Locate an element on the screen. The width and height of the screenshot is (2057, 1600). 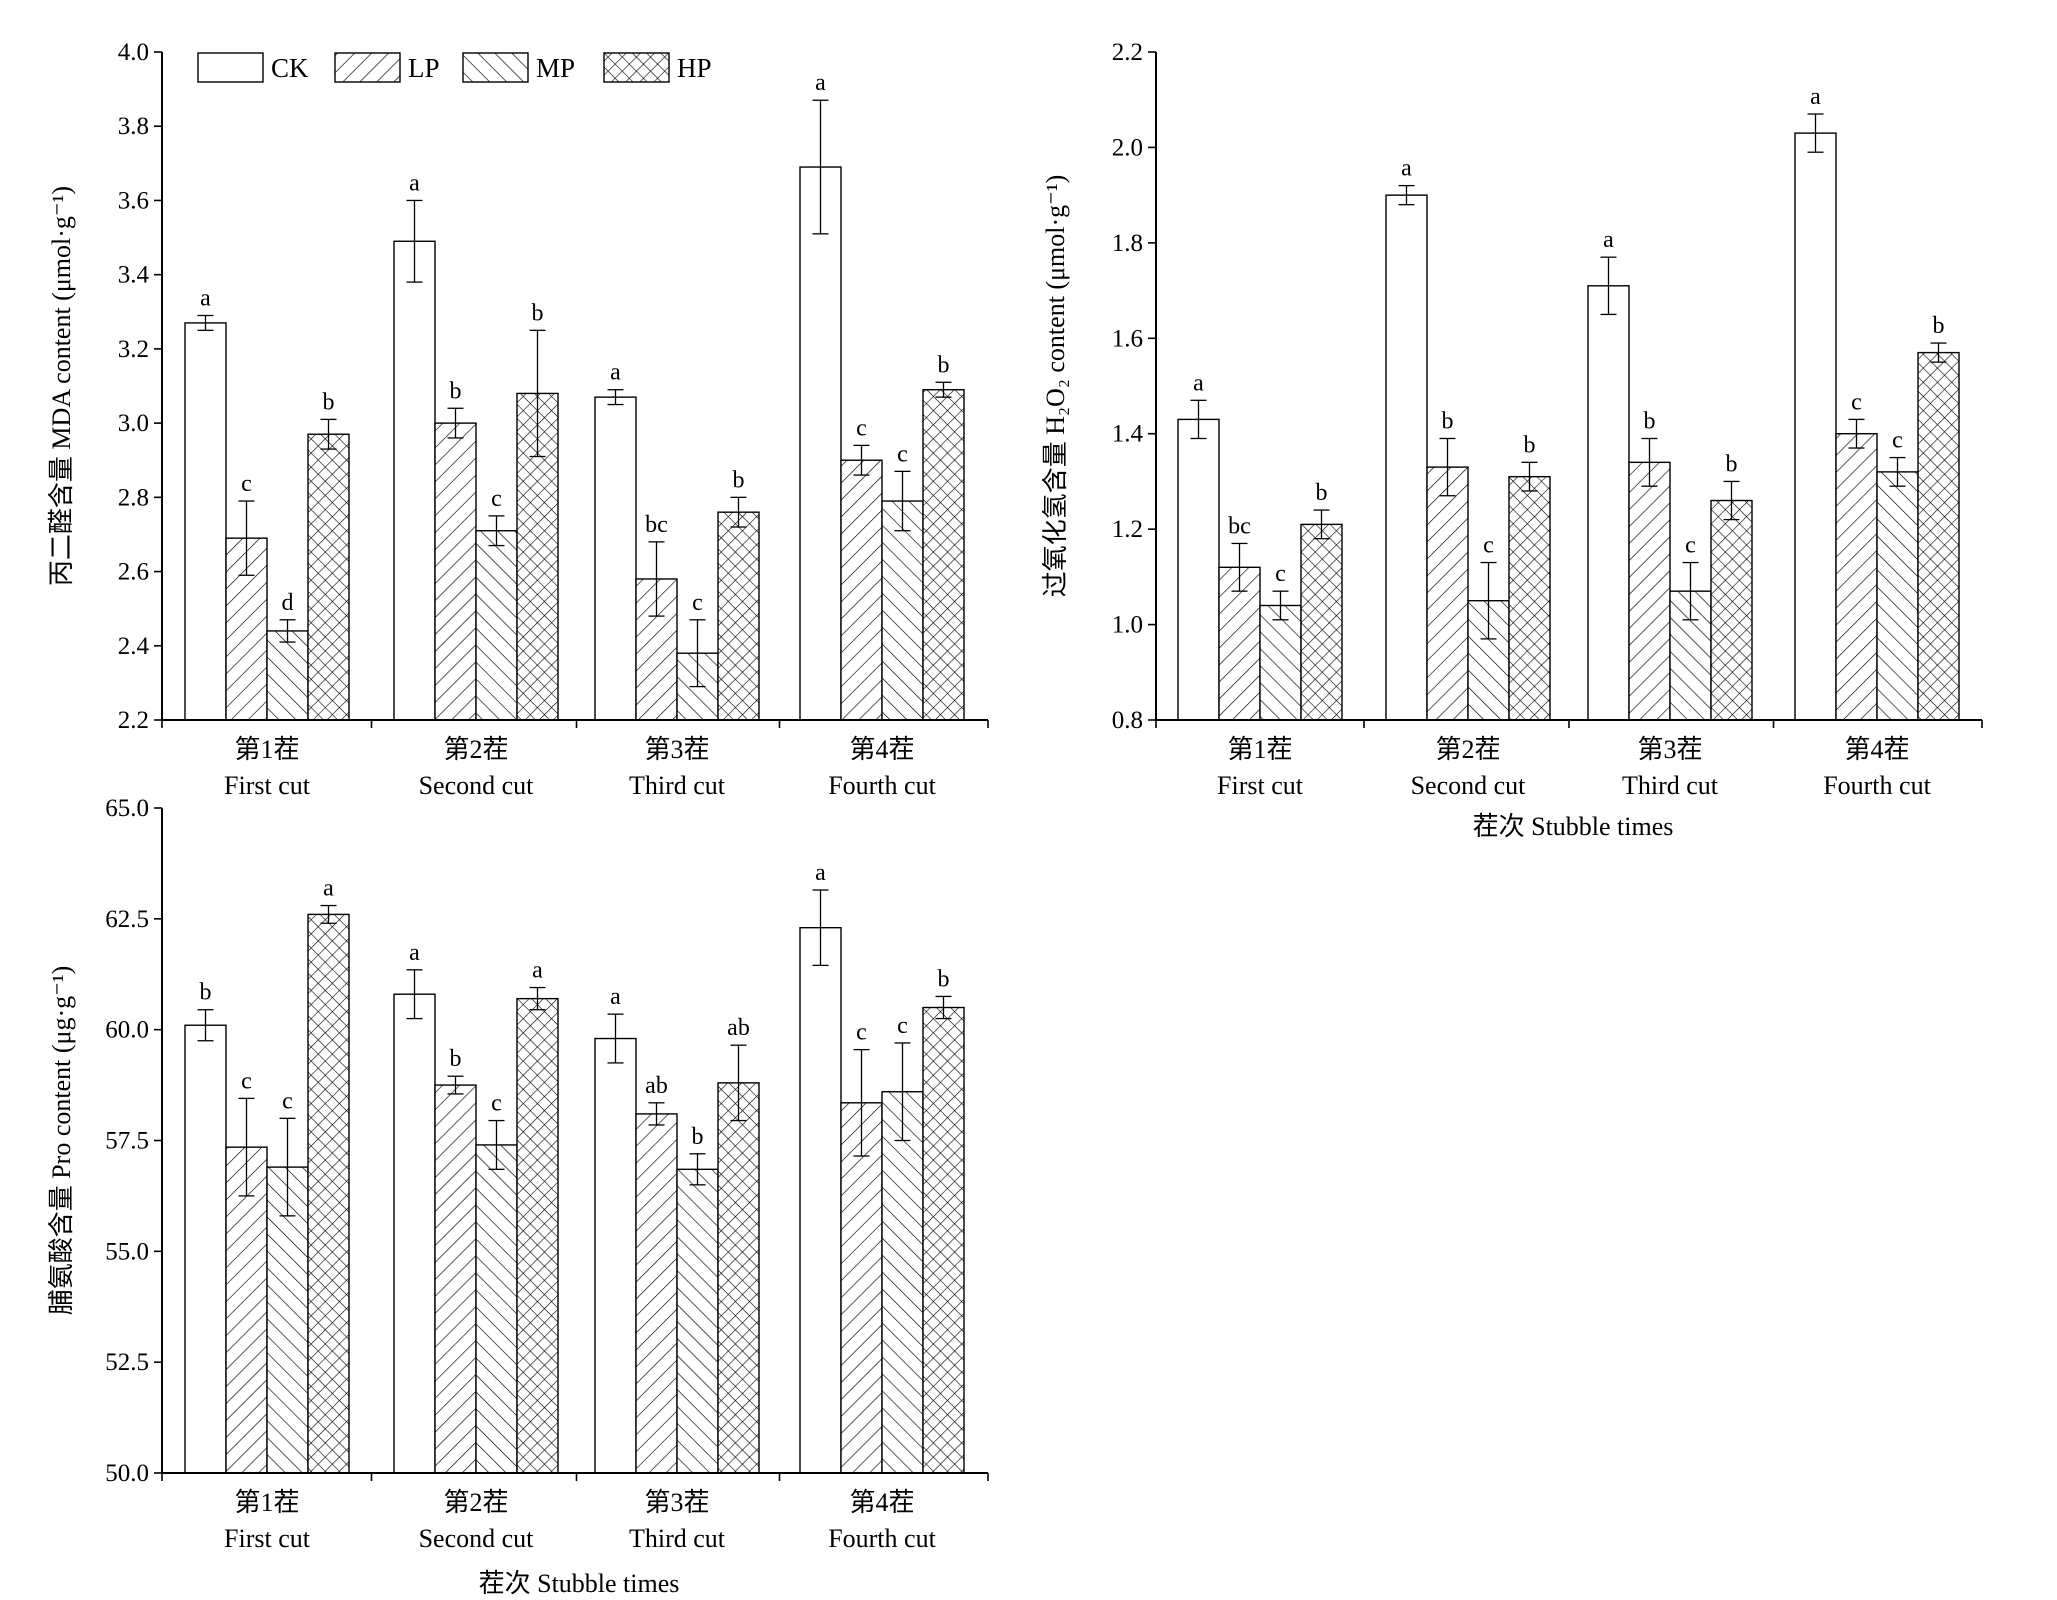
y-tick-label: 2.6 is located at coordinates (133, 572).